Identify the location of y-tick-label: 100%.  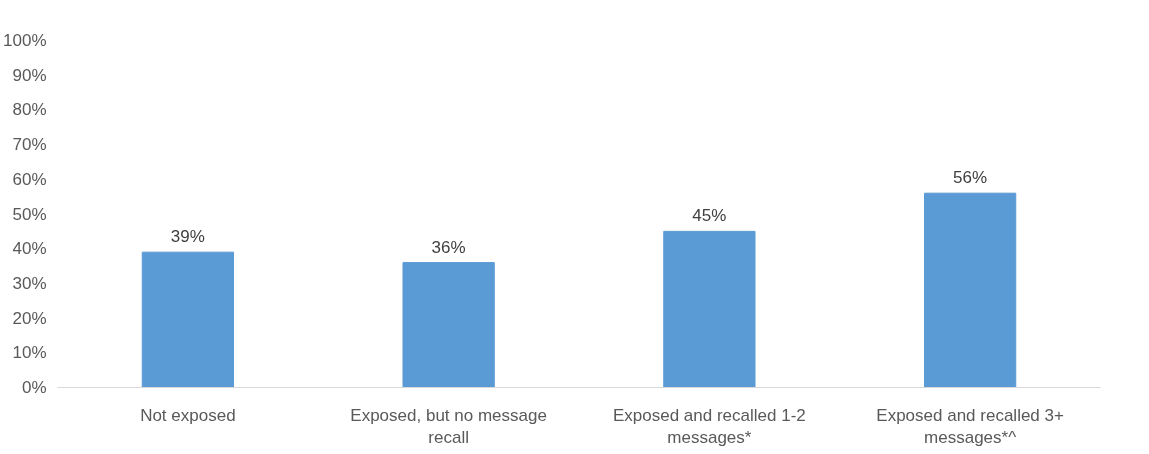
(25, 40).